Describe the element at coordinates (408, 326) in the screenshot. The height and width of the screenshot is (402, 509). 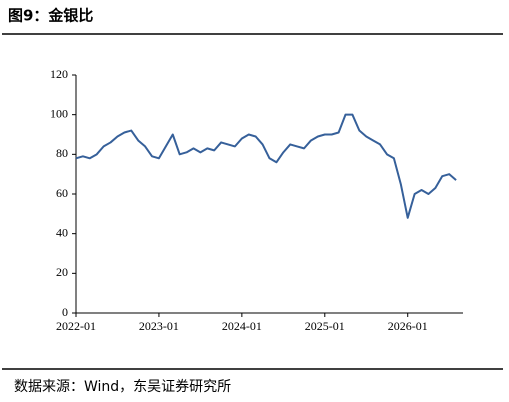
I see `x-tick-label: 2026-01` at that location.